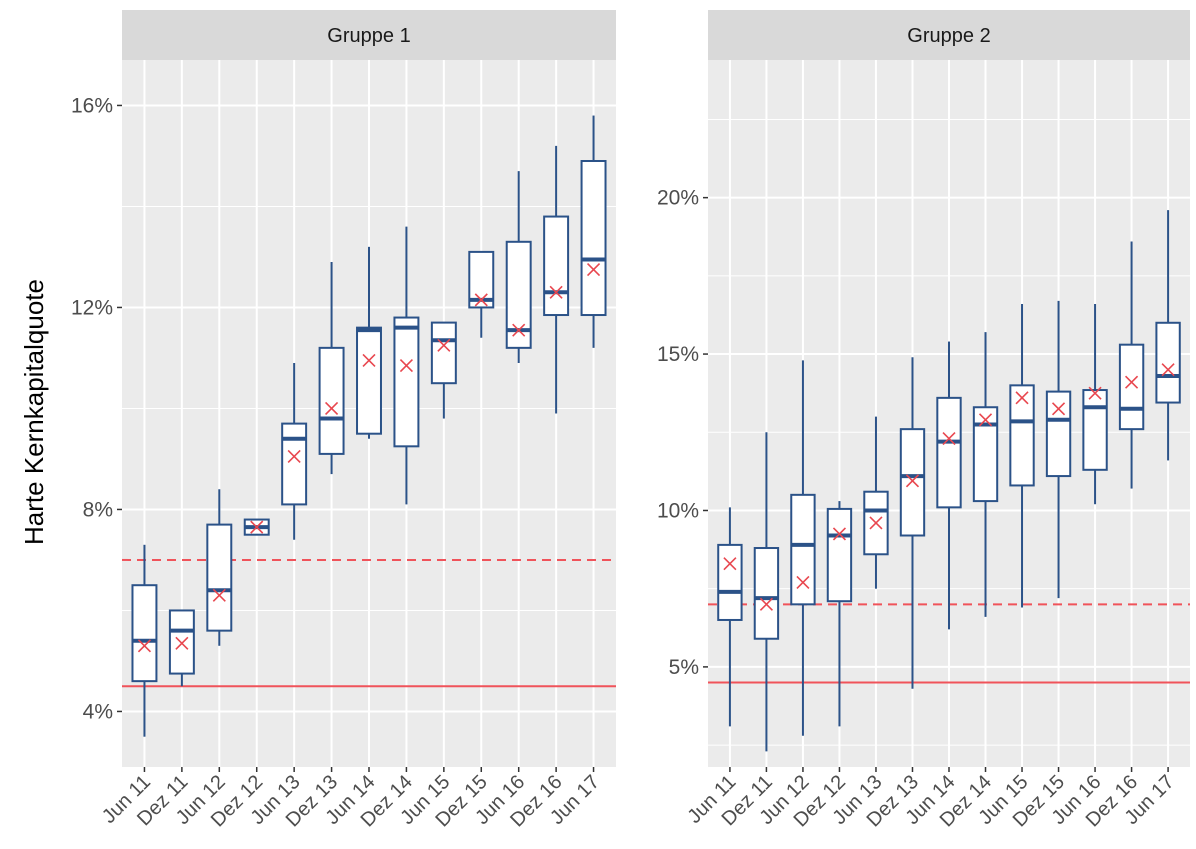 The height and width of the screenshot is (849, 1196). I want to click on y-axis-label: Harte Kernkapitalquote, so click(34, 412).